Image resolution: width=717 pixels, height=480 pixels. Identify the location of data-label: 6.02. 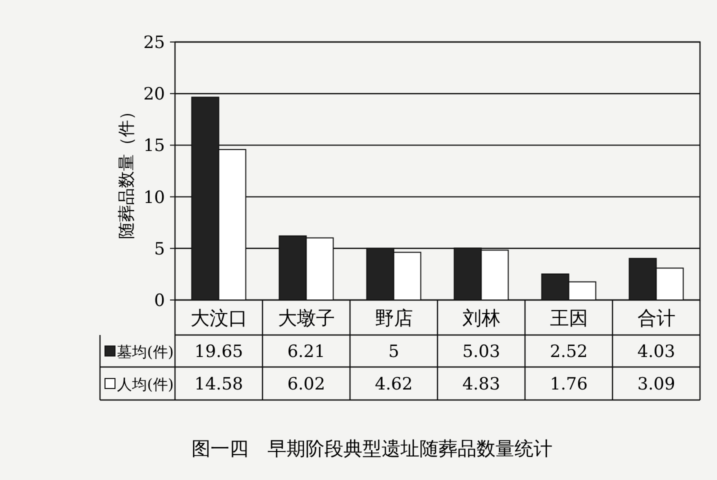
(306, 384).